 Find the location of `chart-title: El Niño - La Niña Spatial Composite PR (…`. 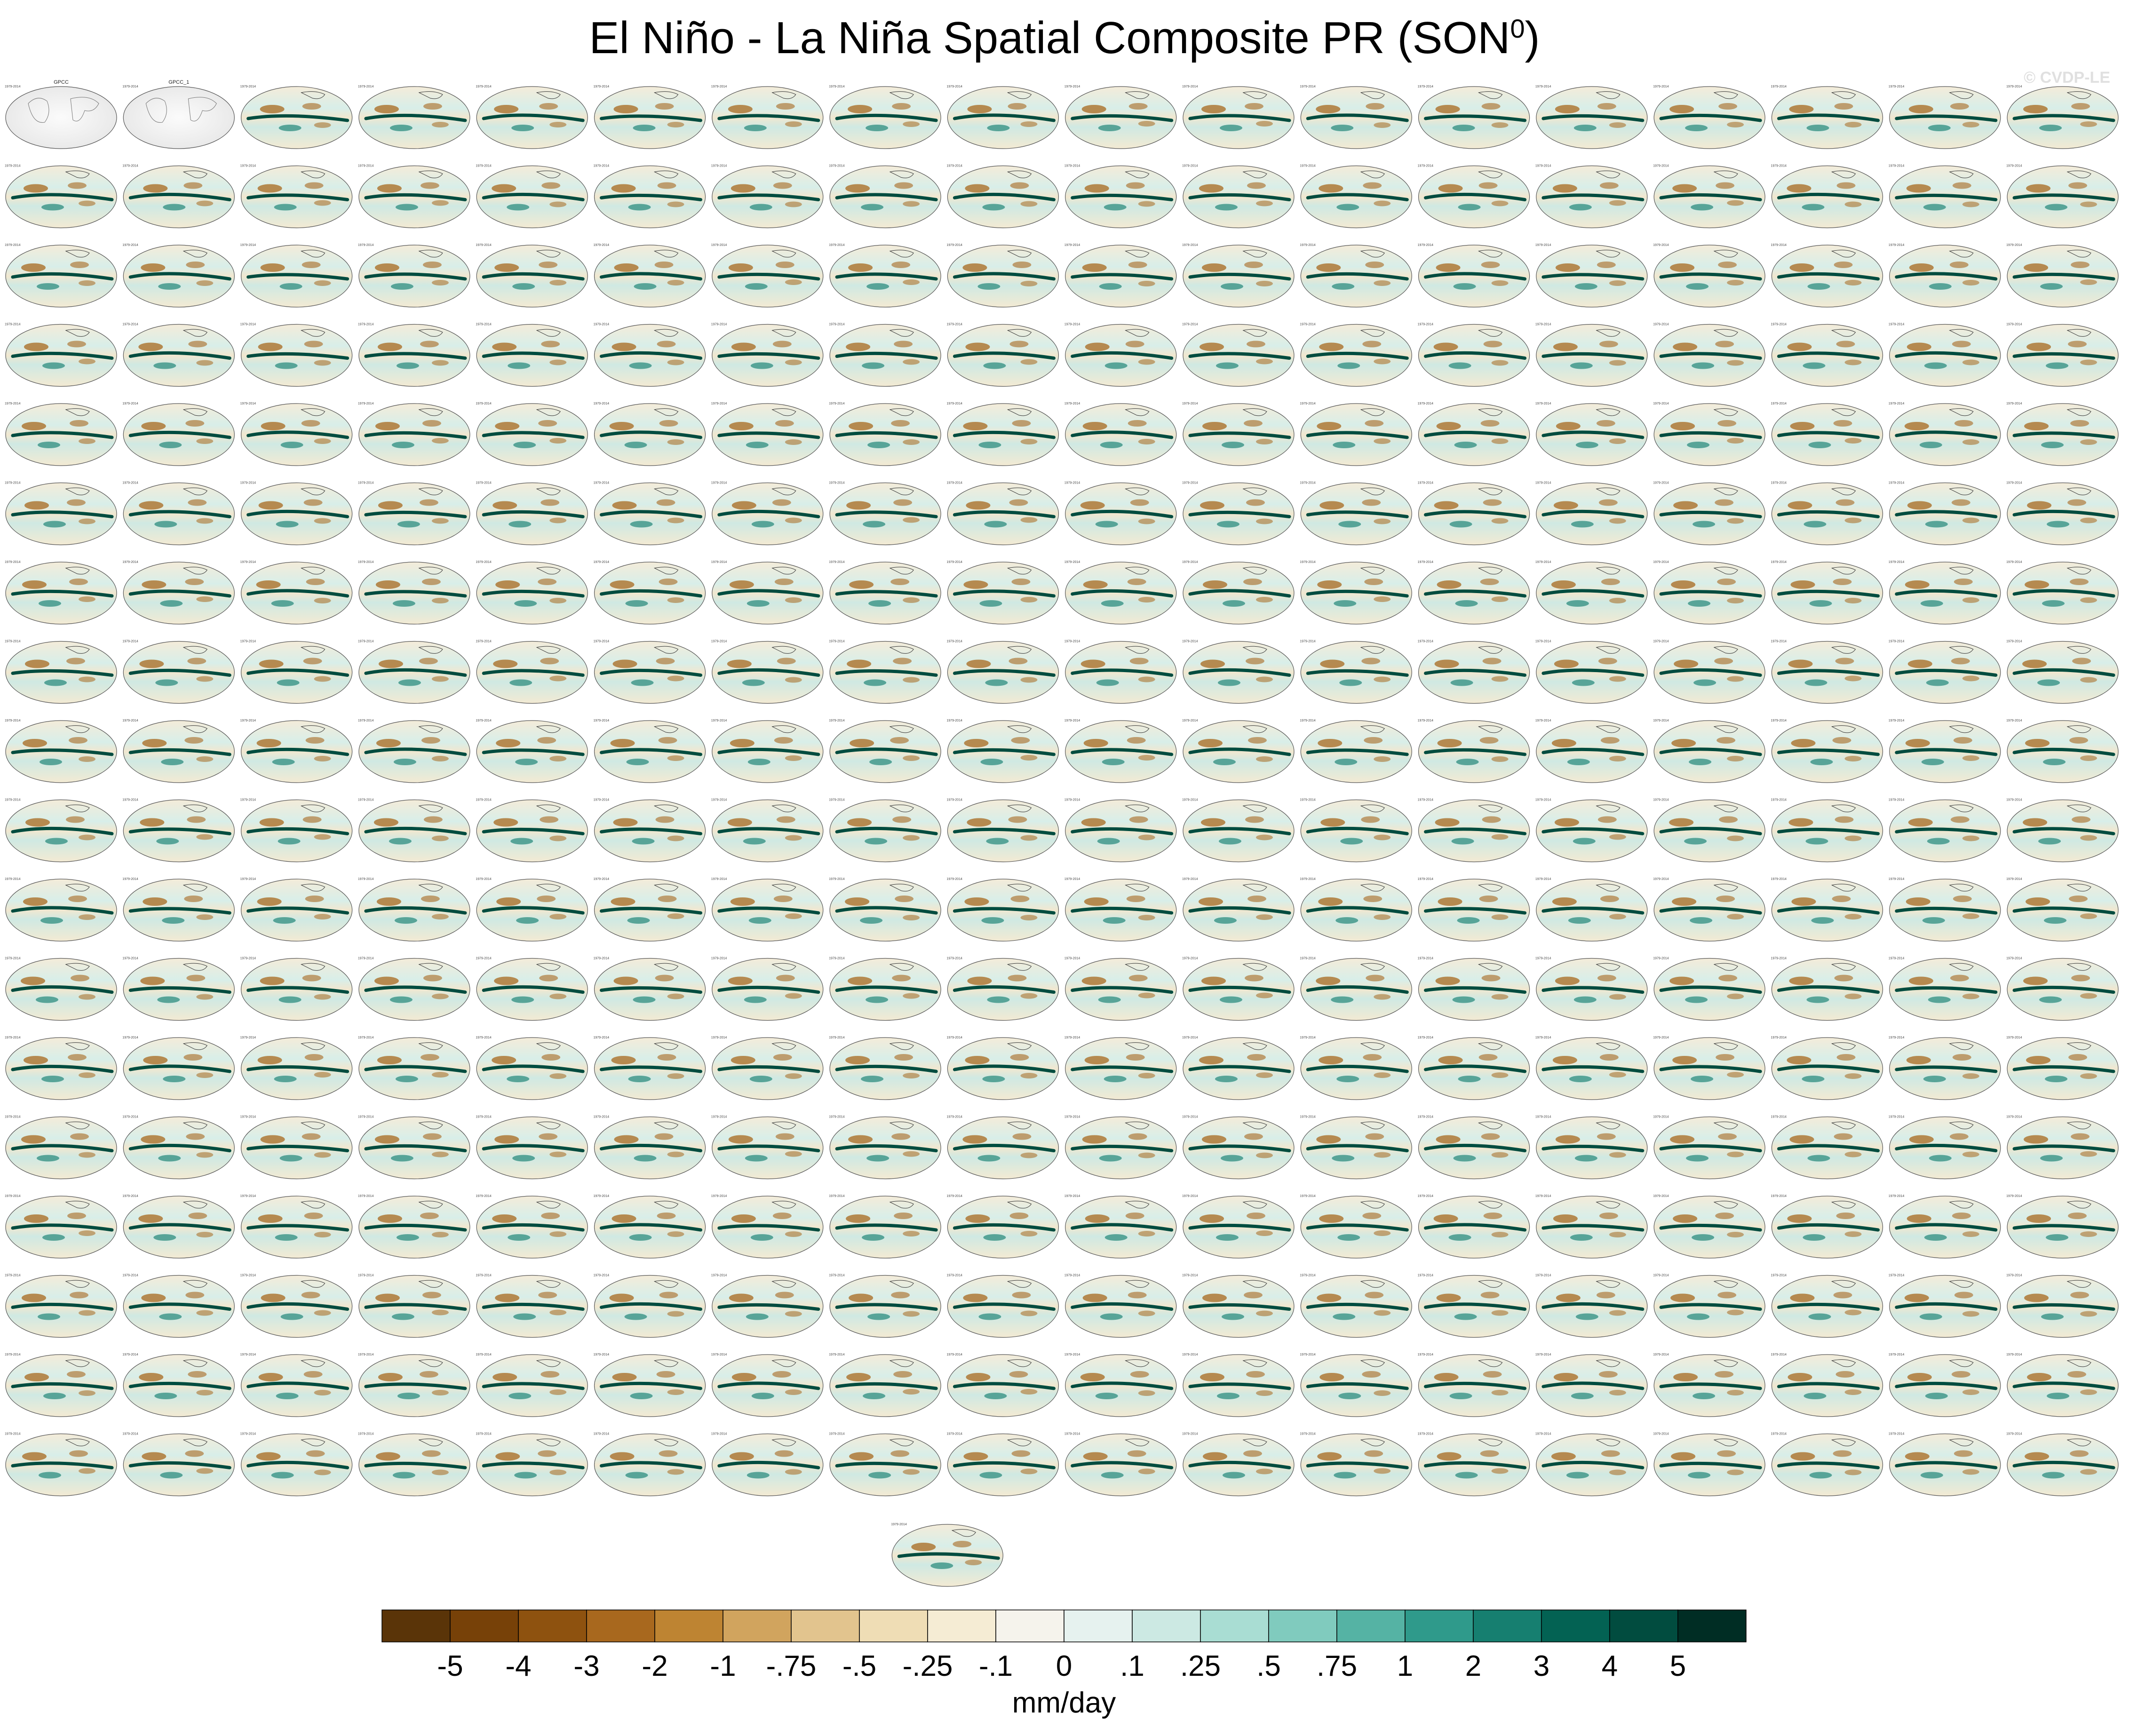

chart-title: El Niño - La Niña Spatial Composite PR (… is located at coordinates (1064, 38).